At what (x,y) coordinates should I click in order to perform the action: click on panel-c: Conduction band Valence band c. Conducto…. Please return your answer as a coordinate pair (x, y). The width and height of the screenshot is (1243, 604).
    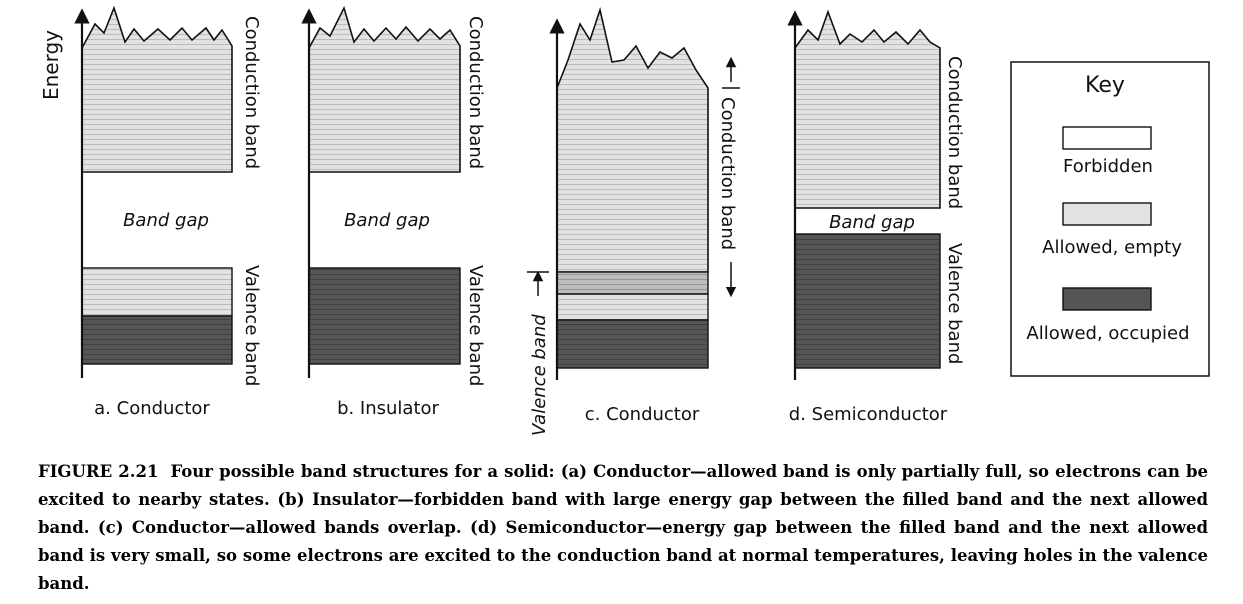
    Looking at the image, I should click on (633, 221).